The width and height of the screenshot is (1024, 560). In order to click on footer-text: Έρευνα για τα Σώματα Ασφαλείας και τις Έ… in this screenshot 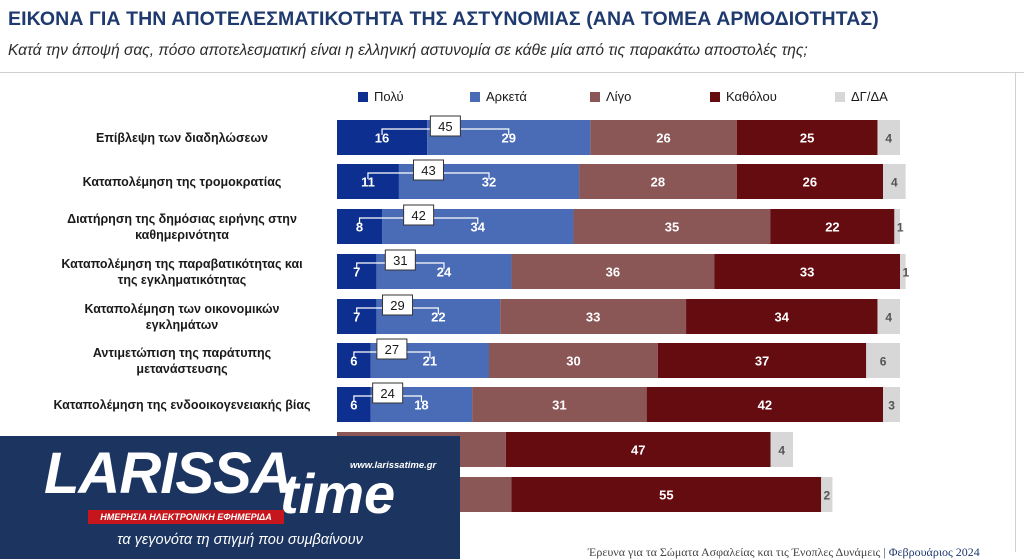, I will do `click(737, 552)`.